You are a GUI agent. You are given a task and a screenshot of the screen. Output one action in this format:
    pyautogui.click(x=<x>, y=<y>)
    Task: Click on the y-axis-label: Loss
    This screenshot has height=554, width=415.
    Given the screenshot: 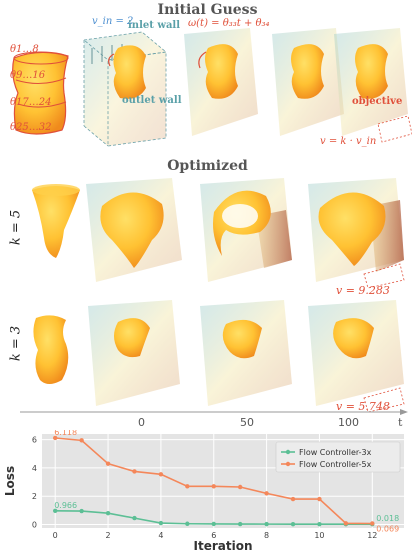 What is the action you would take?
    pyautogui.click(x=10, y=481)
    